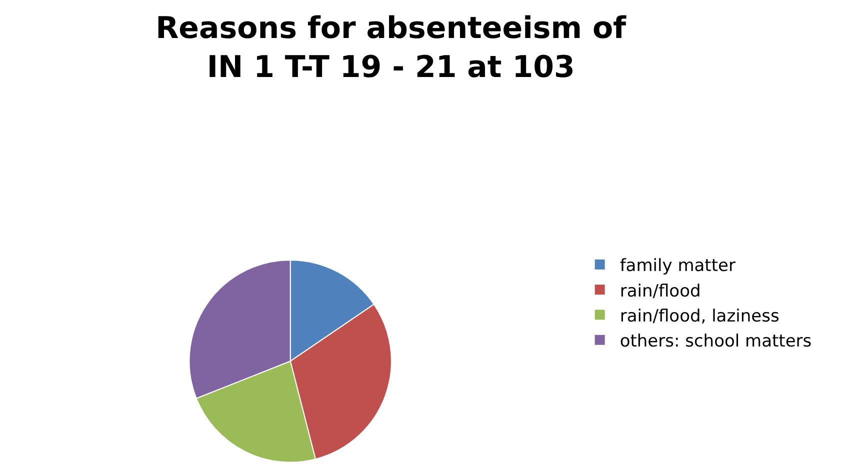 The image size is (859, 475). What do you see at coordinates (392, 48) in the screenshot?
I see `chart-title: Reasons for absenteeism of IN 1 T-T 19 - 21 at 103` at bounding box center [392, 48].